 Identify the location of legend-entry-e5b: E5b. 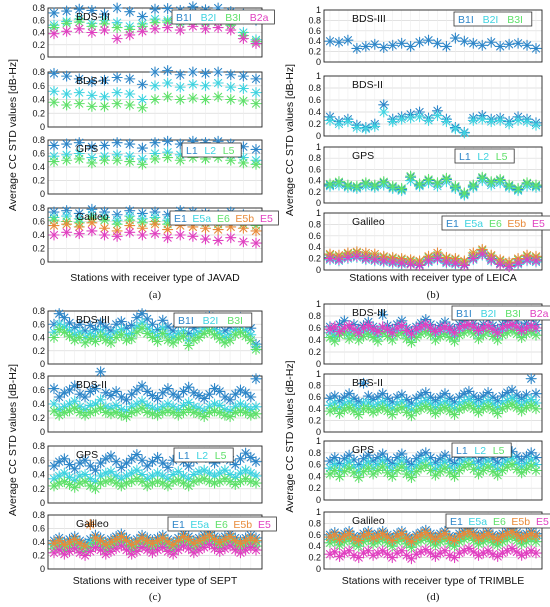
(516, 224).